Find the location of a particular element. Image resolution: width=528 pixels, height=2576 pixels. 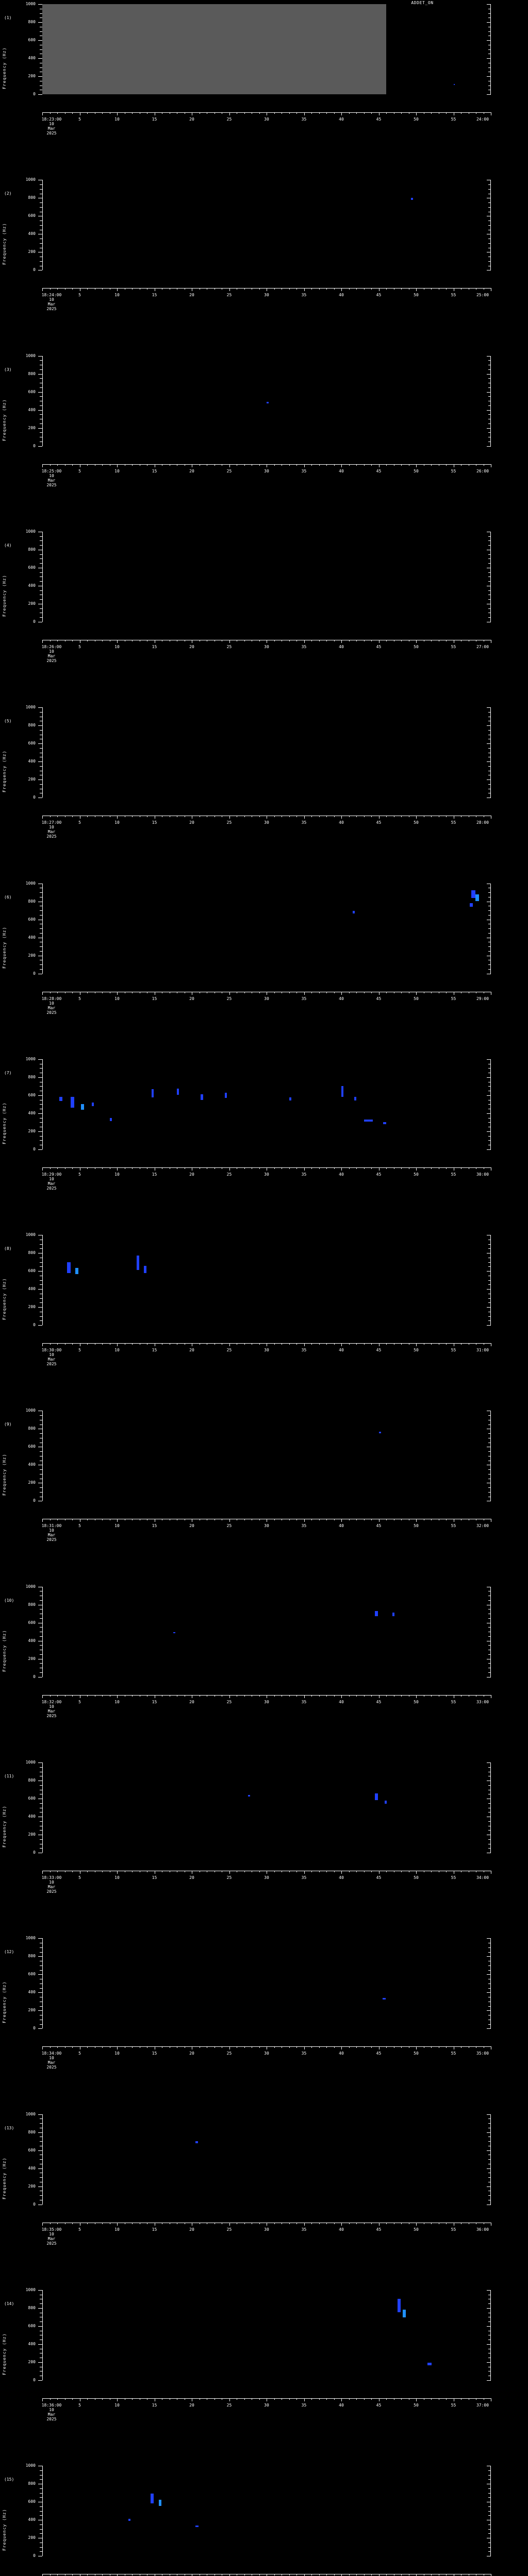

x-tick-label: 20 is located at coordinates (191, 471).